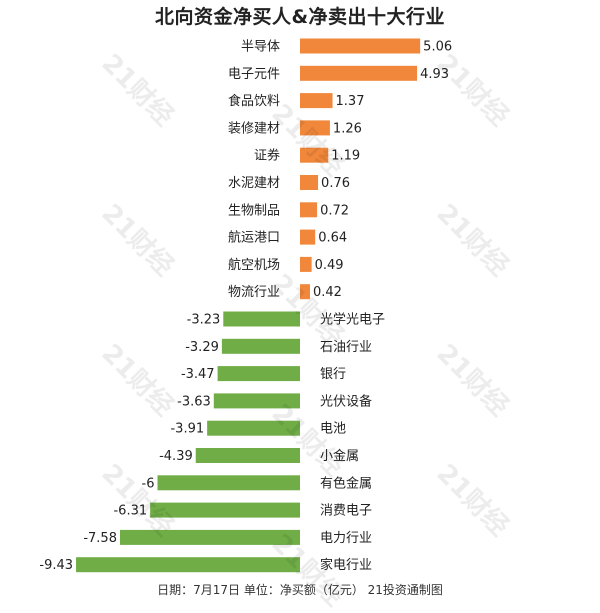  Describe the element at coordinates (329, 265) in the screenshot. I see `value-label: 0.49` at that location.